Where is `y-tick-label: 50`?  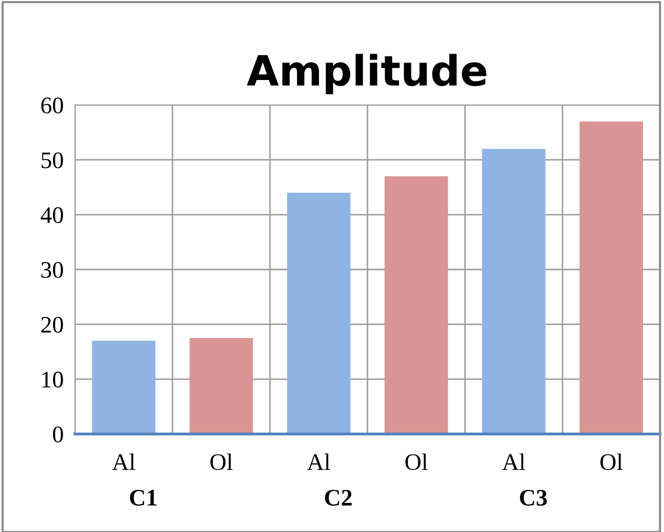 y-tick-label: 50 is located at coordinates (52, 160).